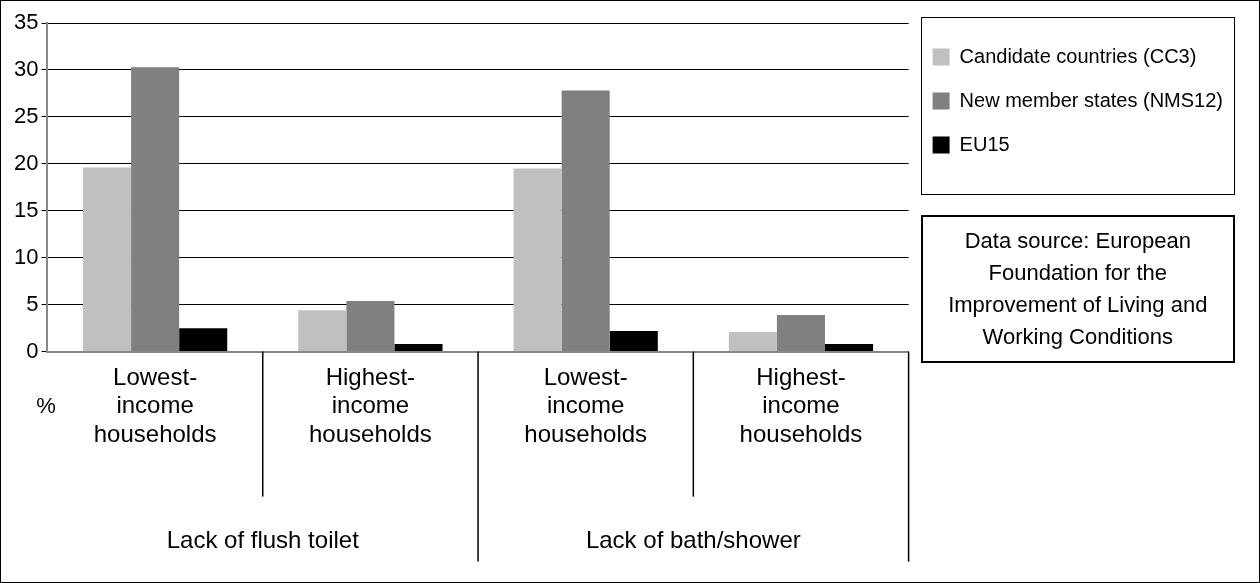  I want to click on legend-label: Candidate countries (CC3), so click(1078, 55).